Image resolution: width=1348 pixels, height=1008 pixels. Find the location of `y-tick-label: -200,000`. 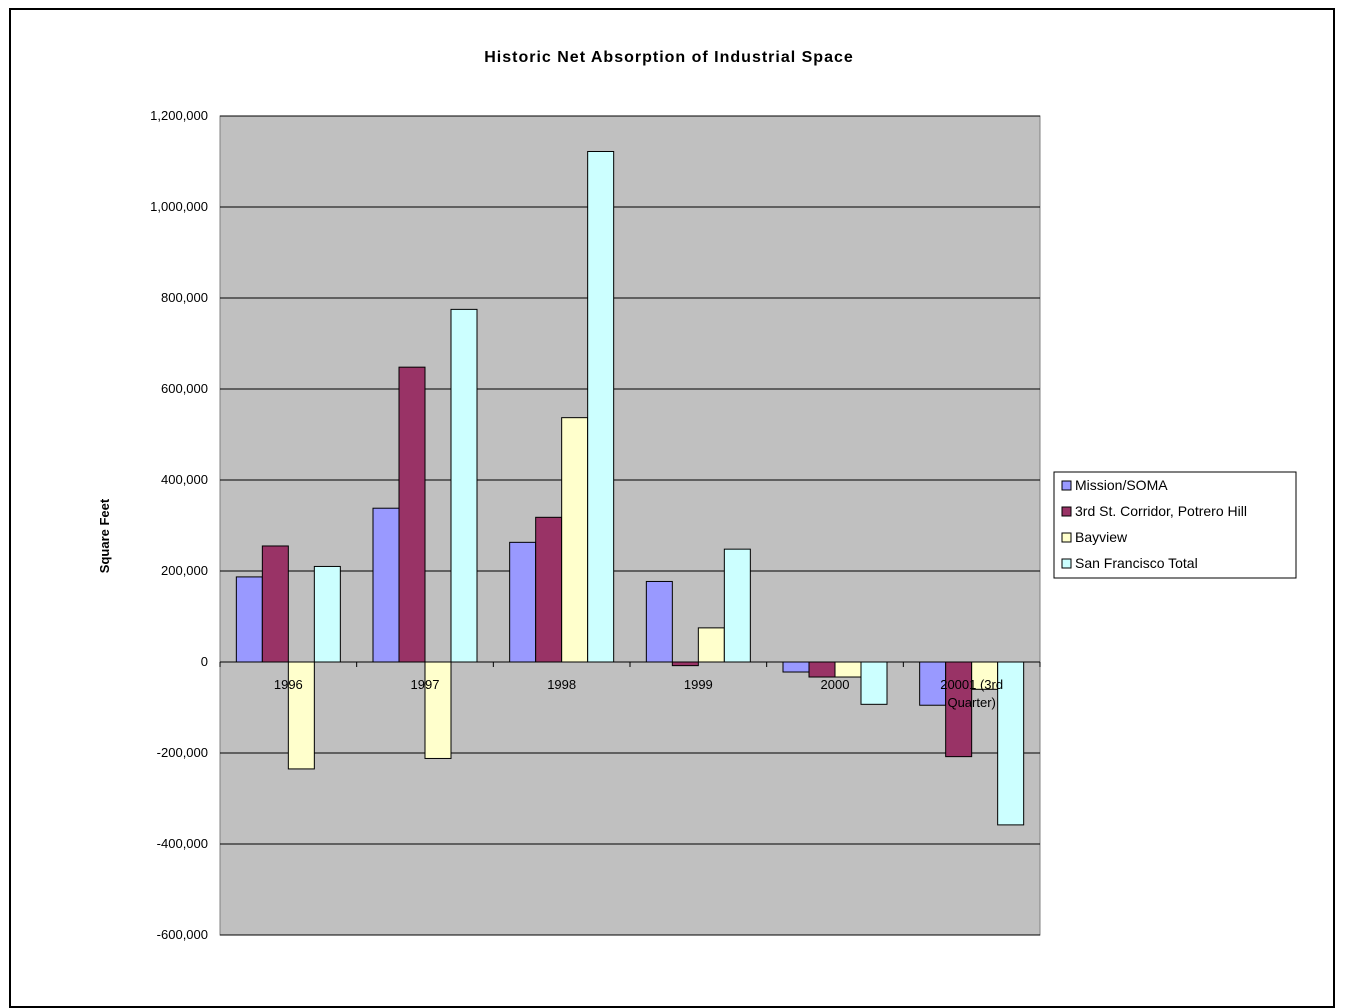

y-tick-label: -200,000 is located at coordinates (182, 752).